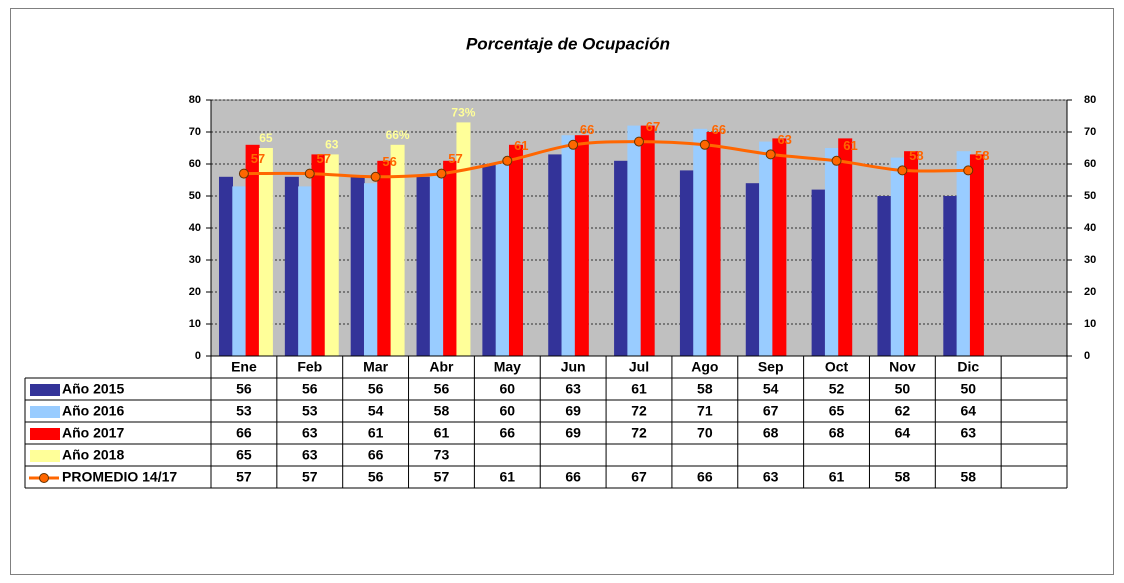  I want to click on y-tick-label: 40, so click(195, 228).